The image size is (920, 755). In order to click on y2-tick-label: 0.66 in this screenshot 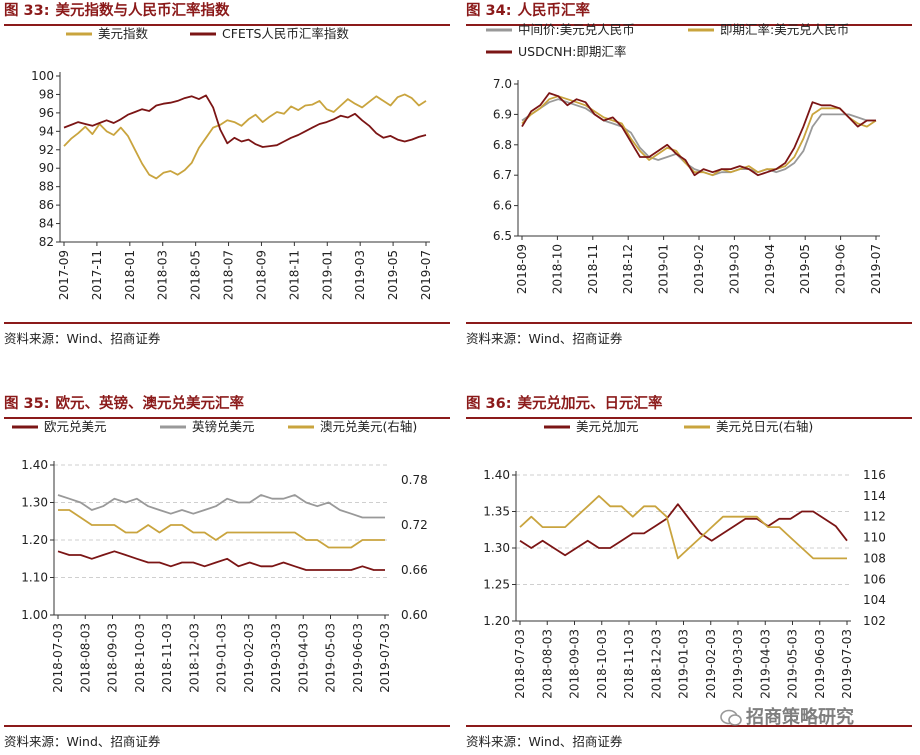, I will do `click(414, 570)`.